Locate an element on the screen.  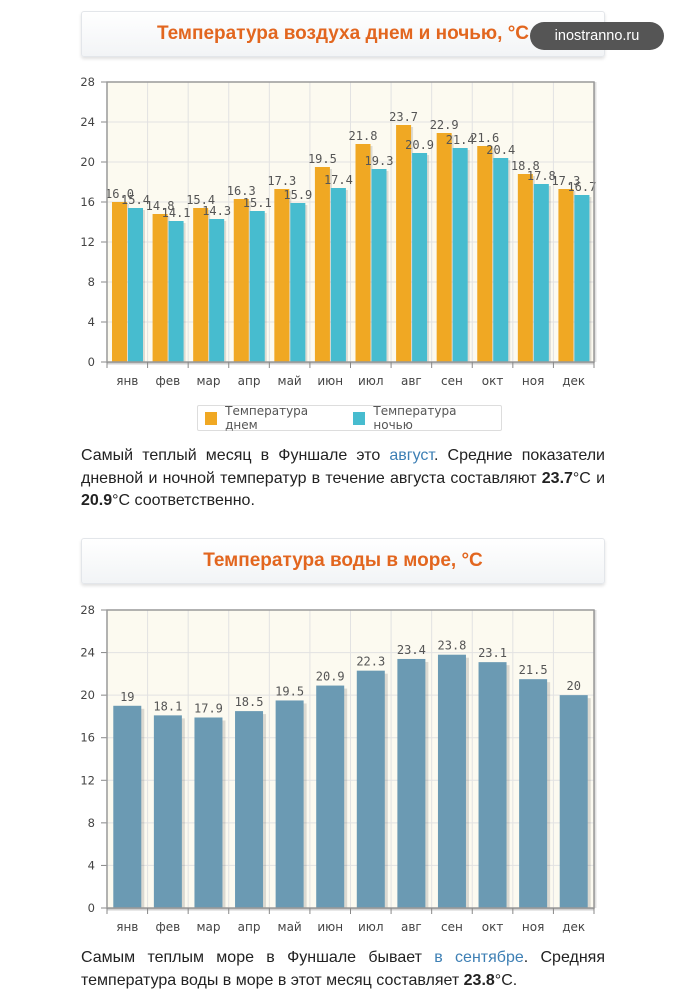
x-tick-label: апр is located at coordinates (249, 927).